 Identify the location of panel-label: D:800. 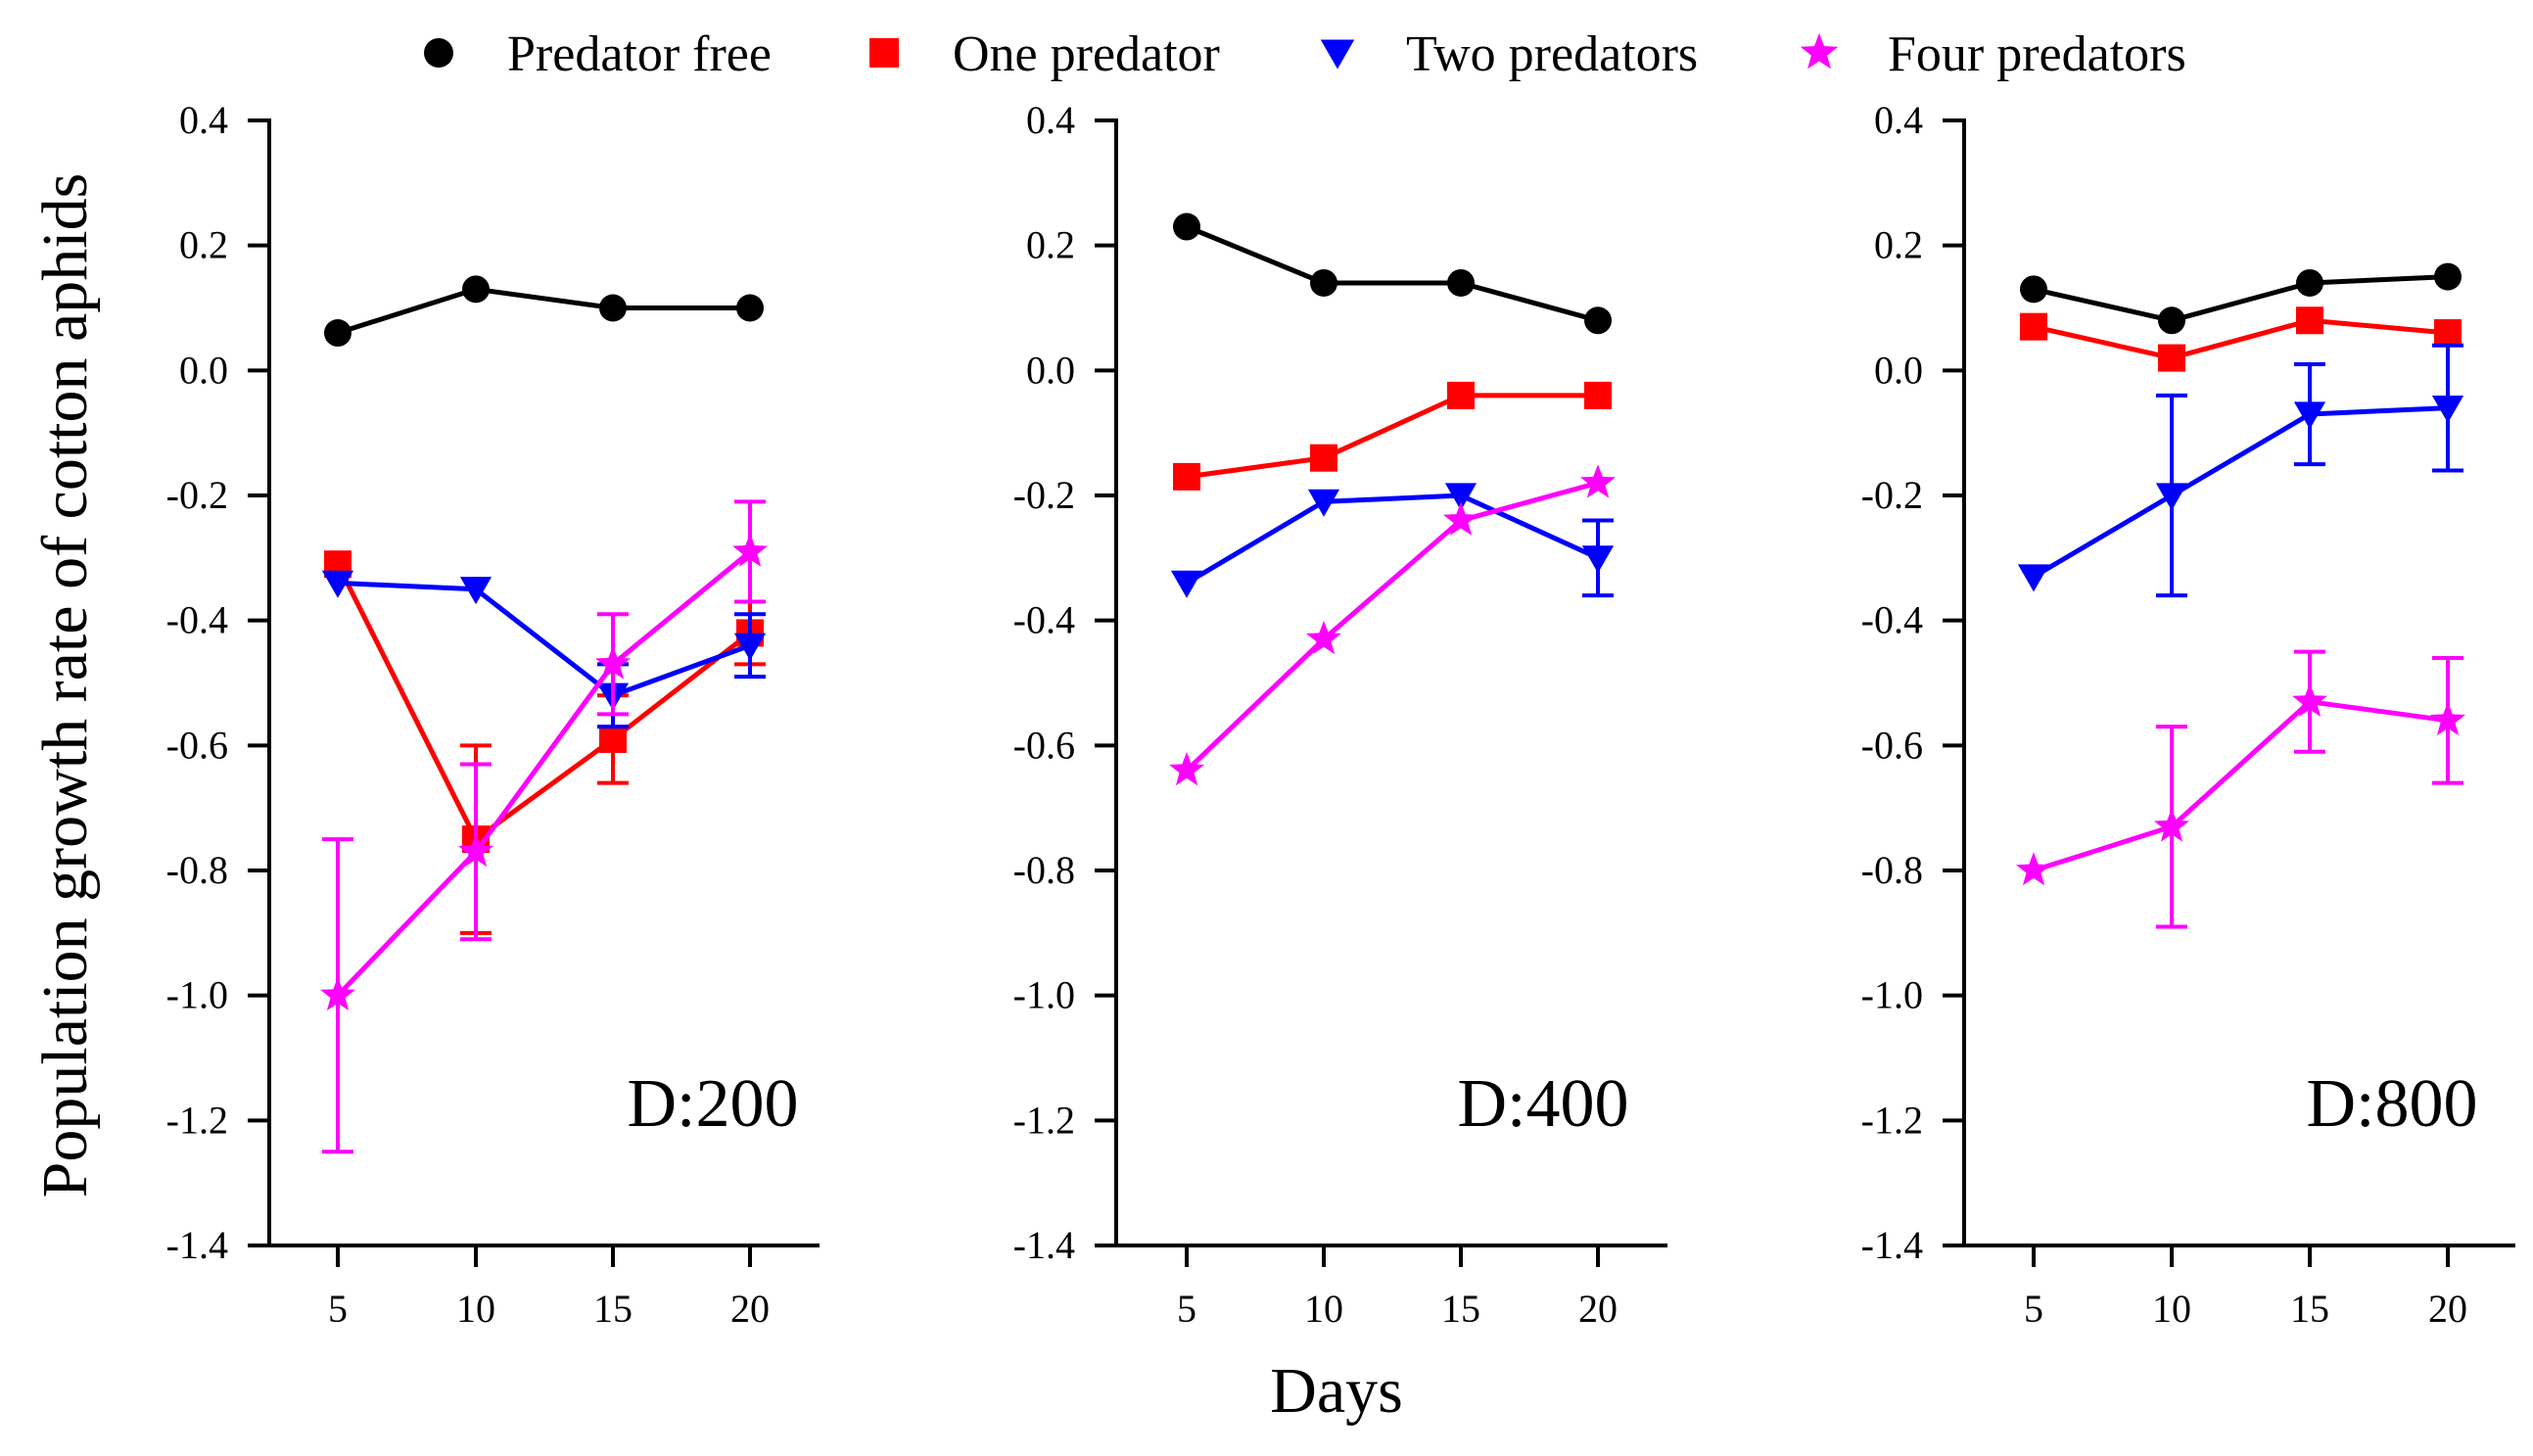
(2392, 1104).